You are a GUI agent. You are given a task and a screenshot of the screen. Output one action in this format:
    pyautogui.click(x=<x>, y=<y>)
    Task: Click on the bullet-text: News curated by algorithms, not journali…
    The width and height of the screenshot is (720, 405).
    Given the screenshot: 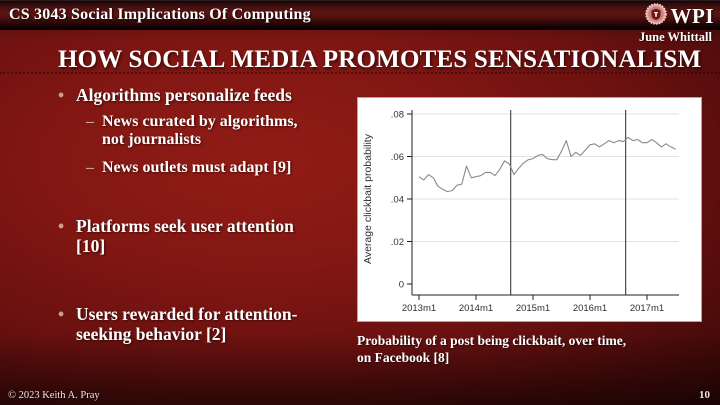 What is the action you would take?
    pyautogui.click(x=200, y=131)
    